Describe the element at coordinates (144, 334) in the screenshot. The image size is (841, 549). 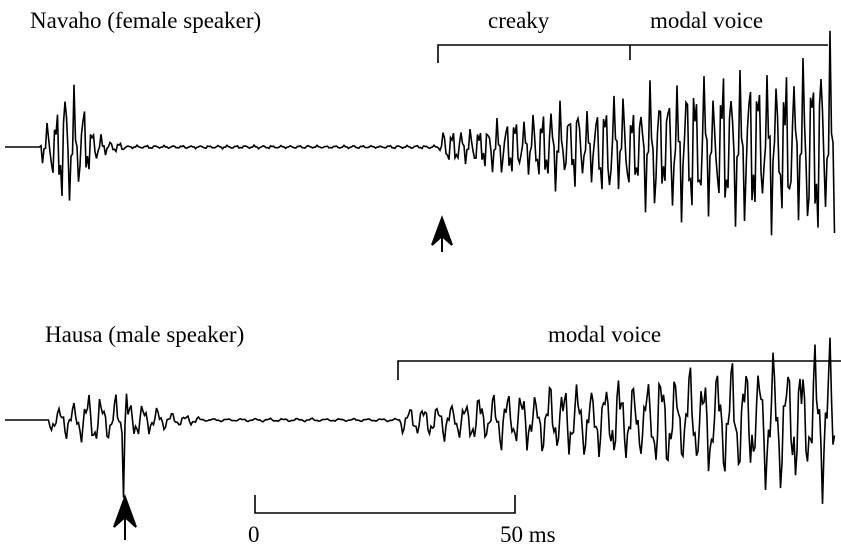
I see `panel-label: Hausa (male speaker)` at that location.